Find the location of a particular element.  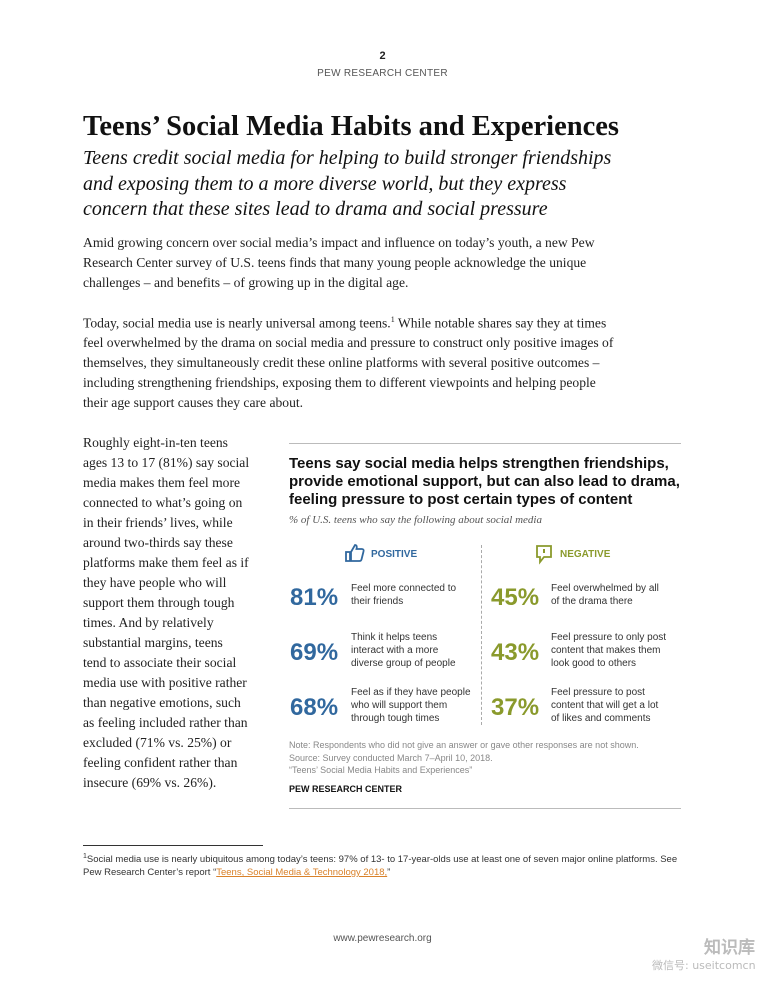

sidebar-line: tend to associate their social is located at coordinates (160, 662).